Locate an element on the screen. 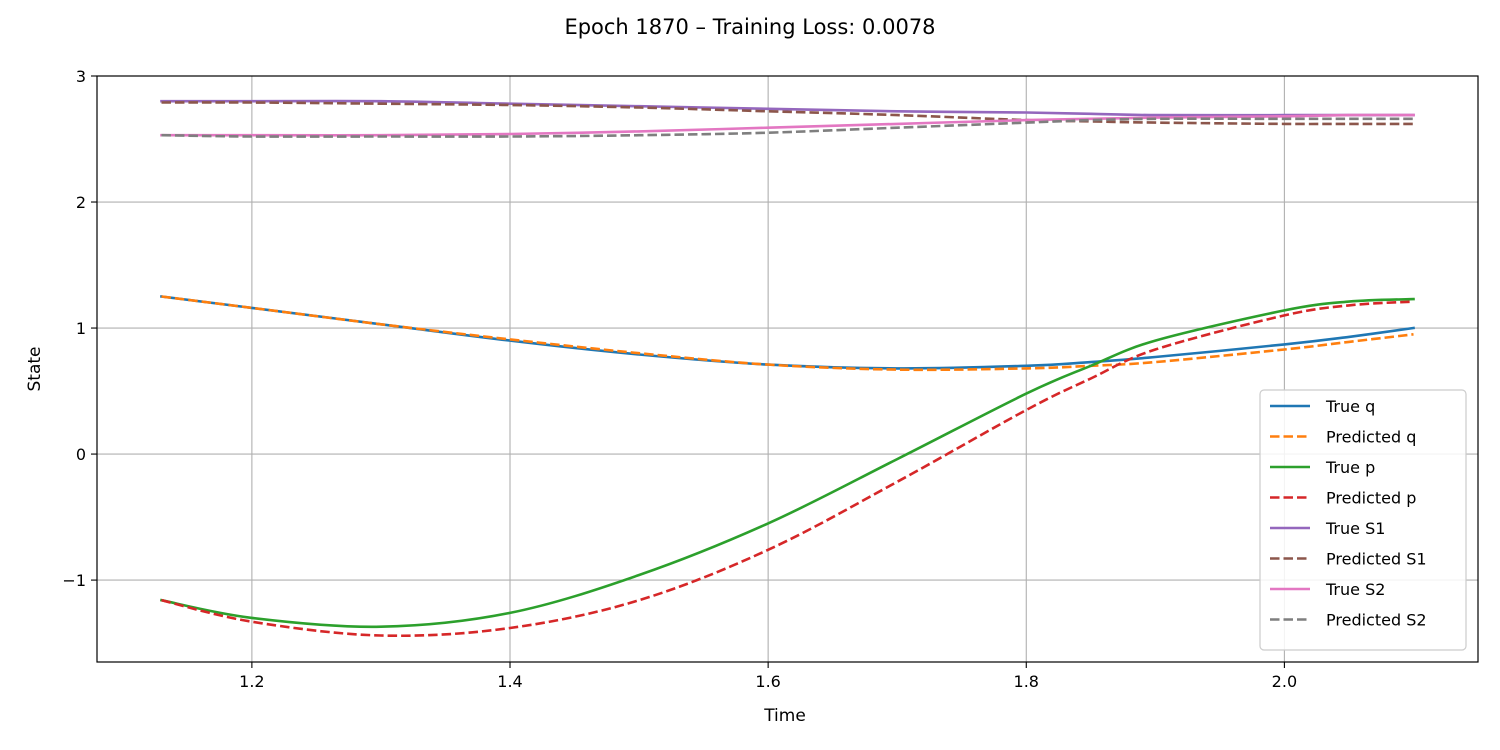 Image resolution: width=1500 pixels, height=750 pixels. x-tick-label: 2.0 is located at coordinates (1284, 681).